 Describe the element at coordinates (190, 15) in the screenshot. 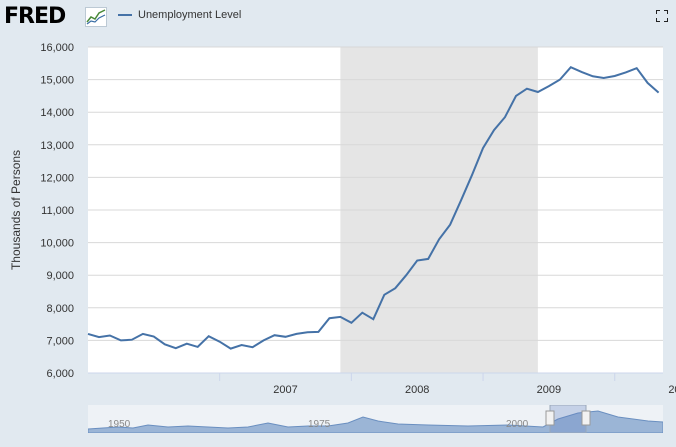

I see `legend-label: Unemployment Level` at that location.